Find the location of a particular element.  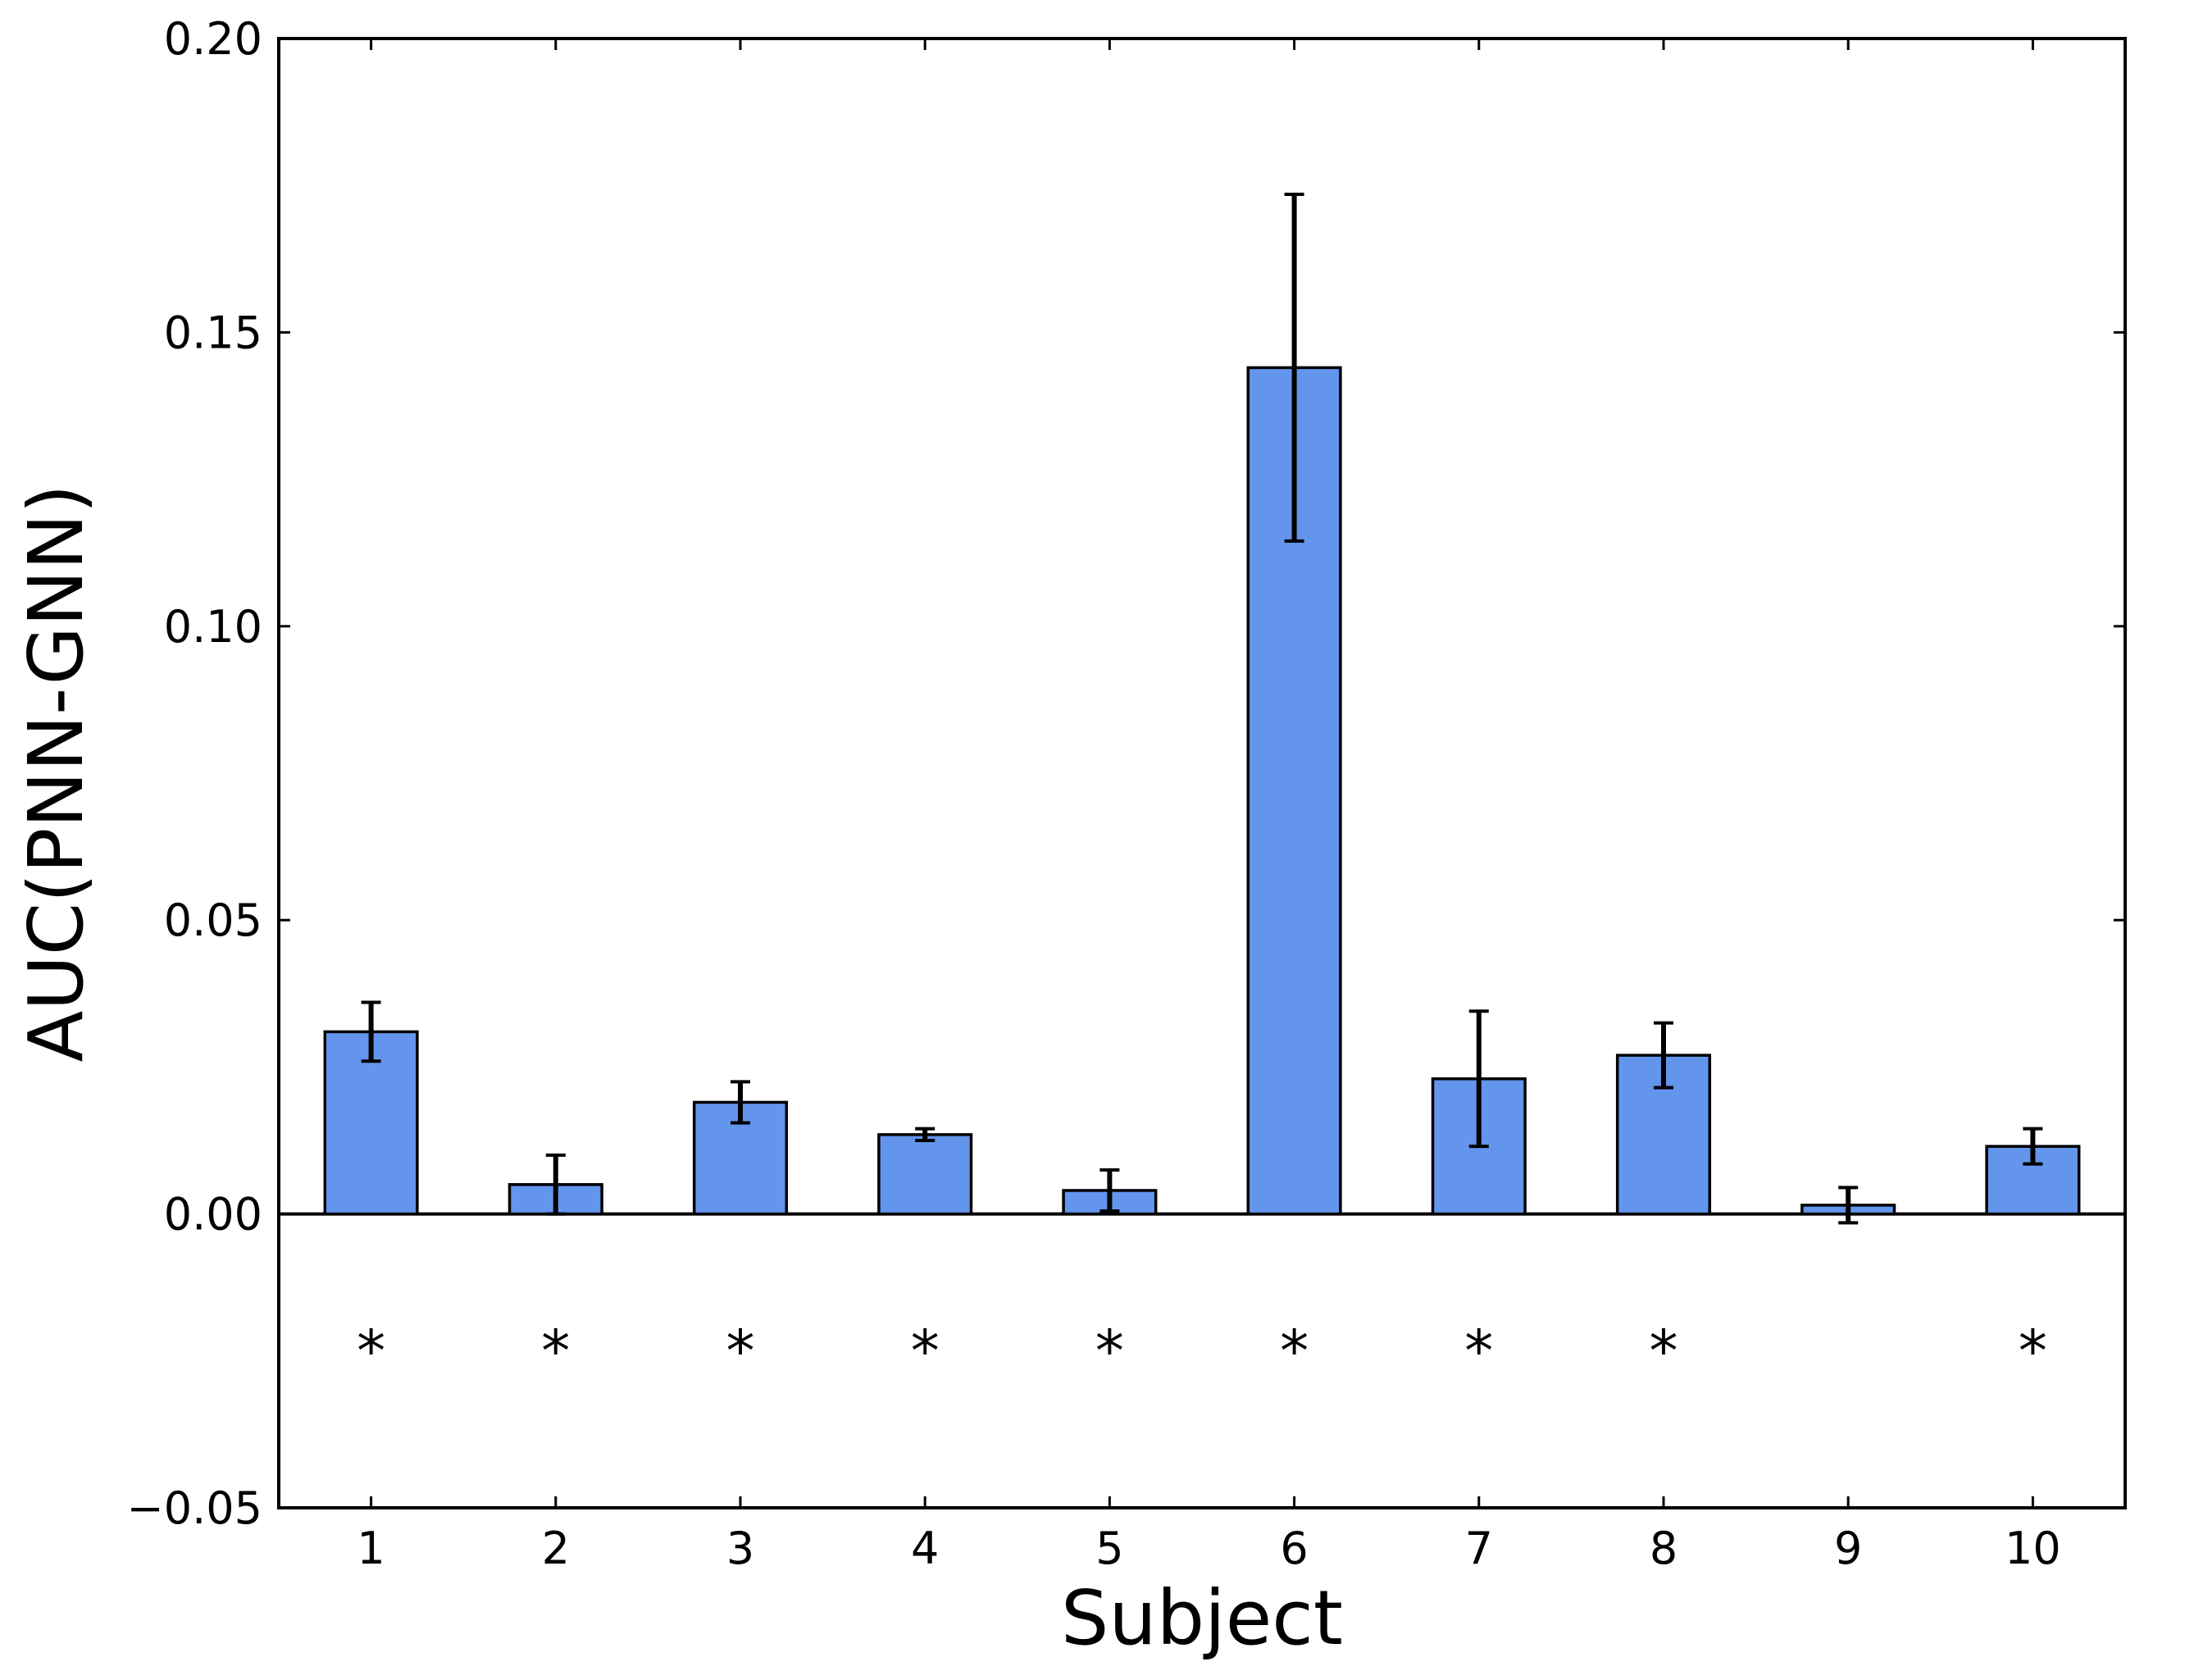

significance-star-6: * is located at coordinates (1294, 1352).